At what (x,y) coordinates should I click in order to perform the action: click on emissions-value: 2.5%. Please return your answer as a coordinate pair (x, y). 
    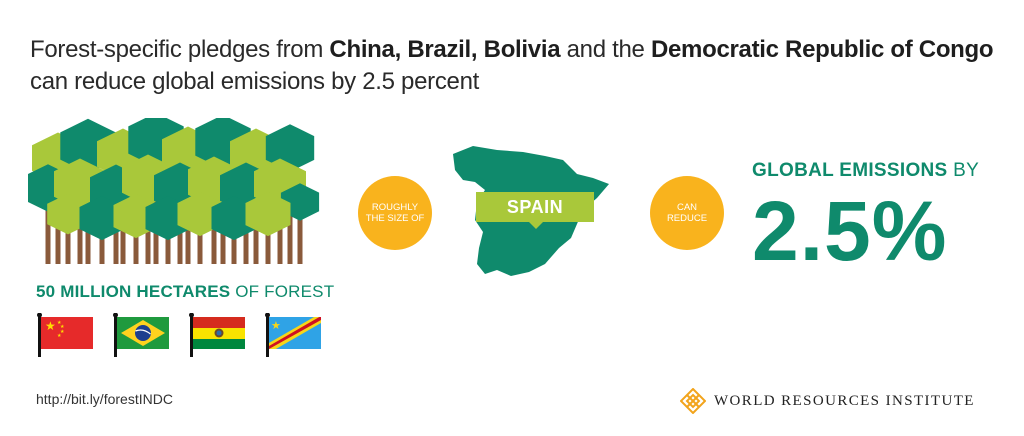
    Looking at the image, I should click on (850, 231).